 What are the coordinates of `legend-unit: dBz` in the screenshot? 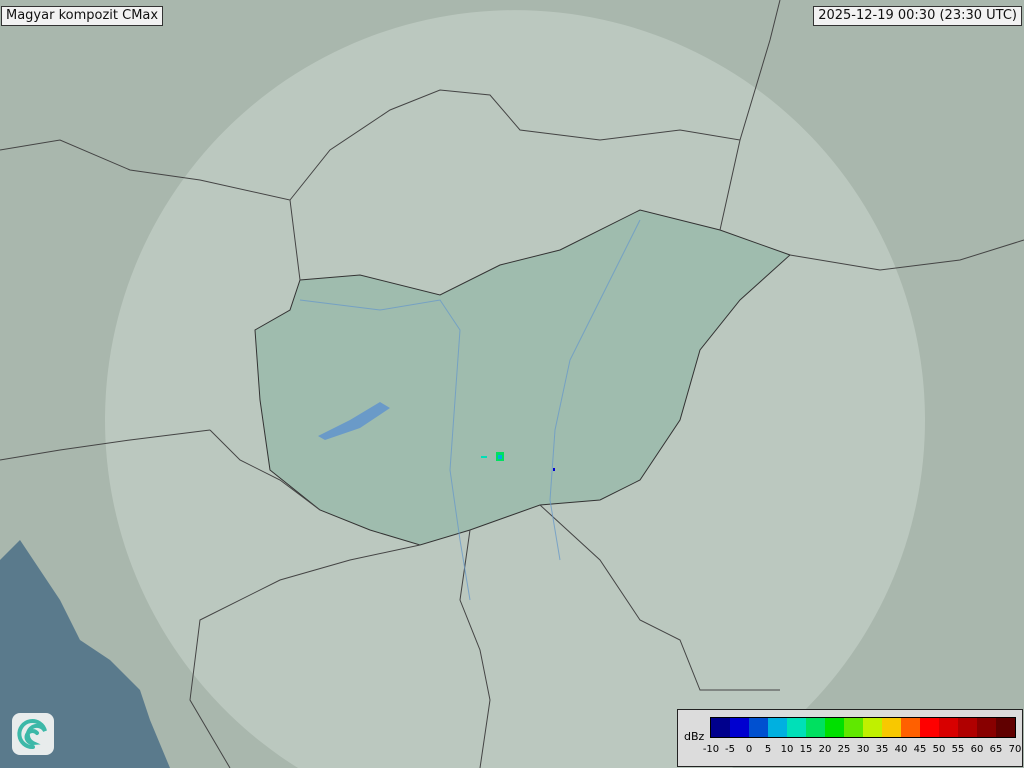 It's located at (694, 736).